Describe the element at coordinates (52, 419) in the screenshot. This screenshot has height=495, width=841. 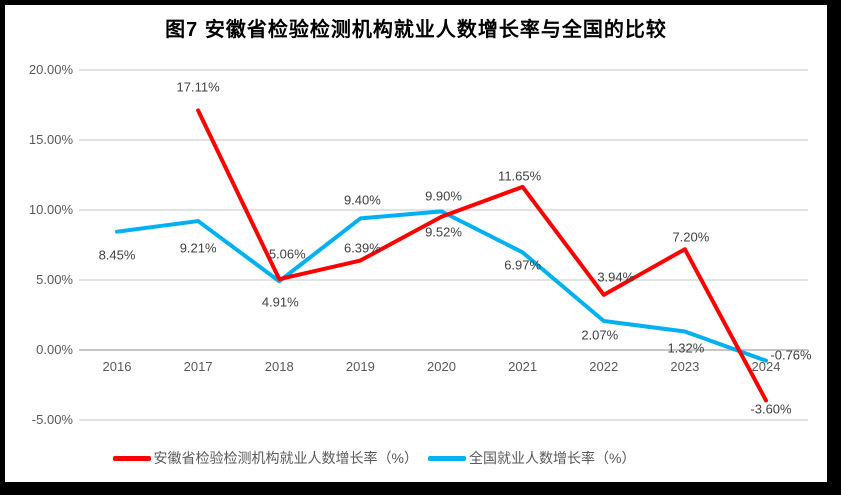
I see `y-axis-tick-label: -5.00%` at that location.